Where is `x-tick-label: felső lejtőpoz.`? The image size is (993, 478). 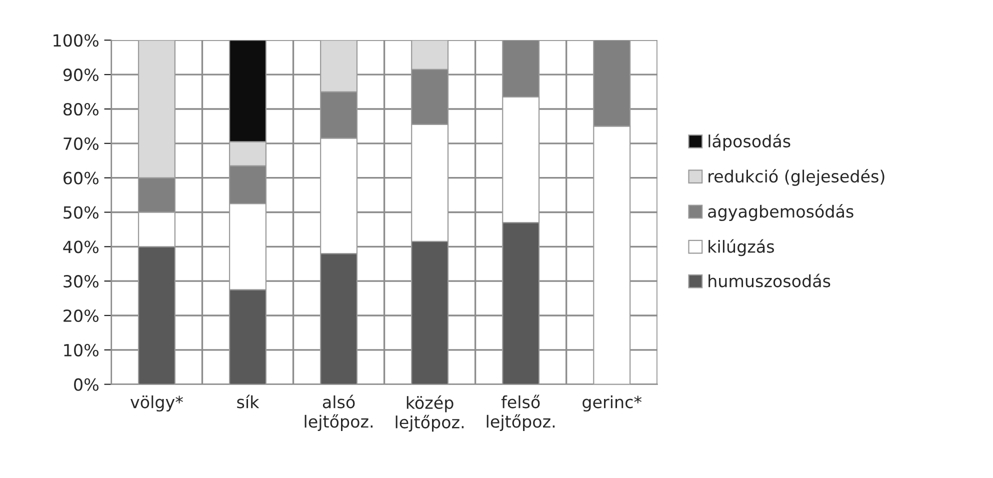 x-tick-label: felső lejtőpoz. is located at coordinates (520, 413).